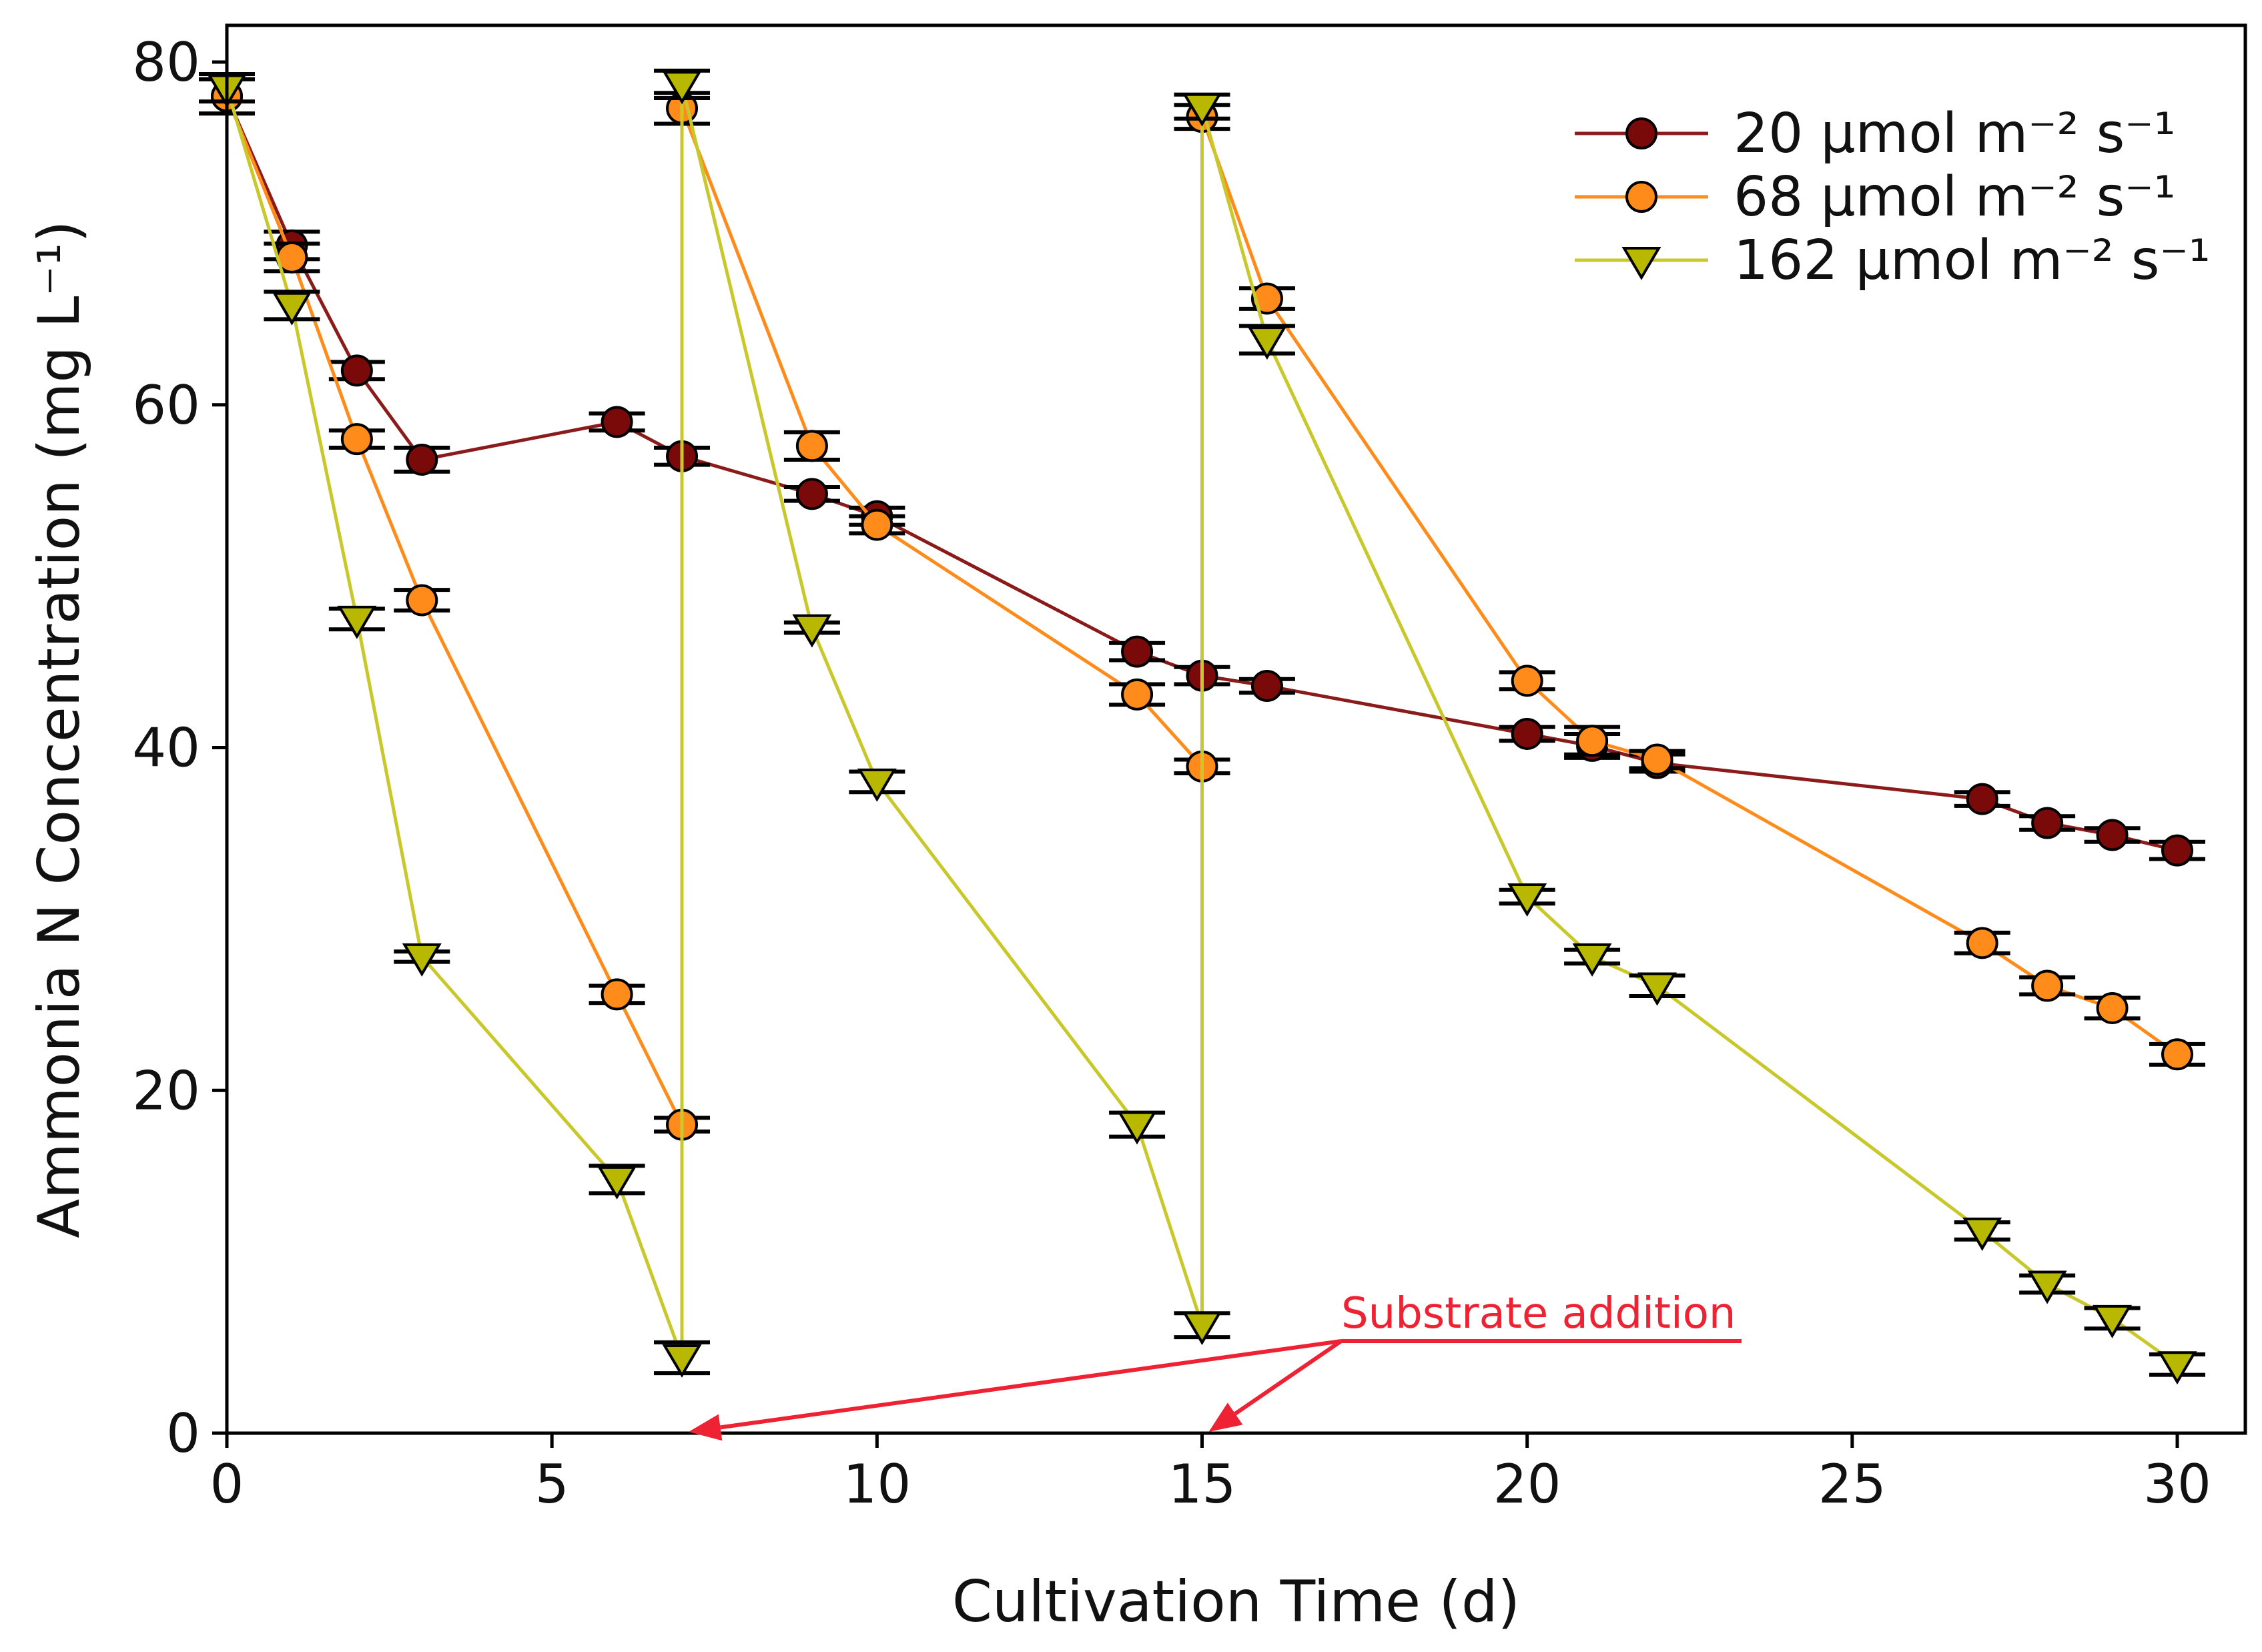 The height and width of the screenshot is (1652, 2262). Describe the element at coordinates (1954, 197) in the screenshot. I see `legend-label: 68 μmol m⁻² s⁻¹` at that location.